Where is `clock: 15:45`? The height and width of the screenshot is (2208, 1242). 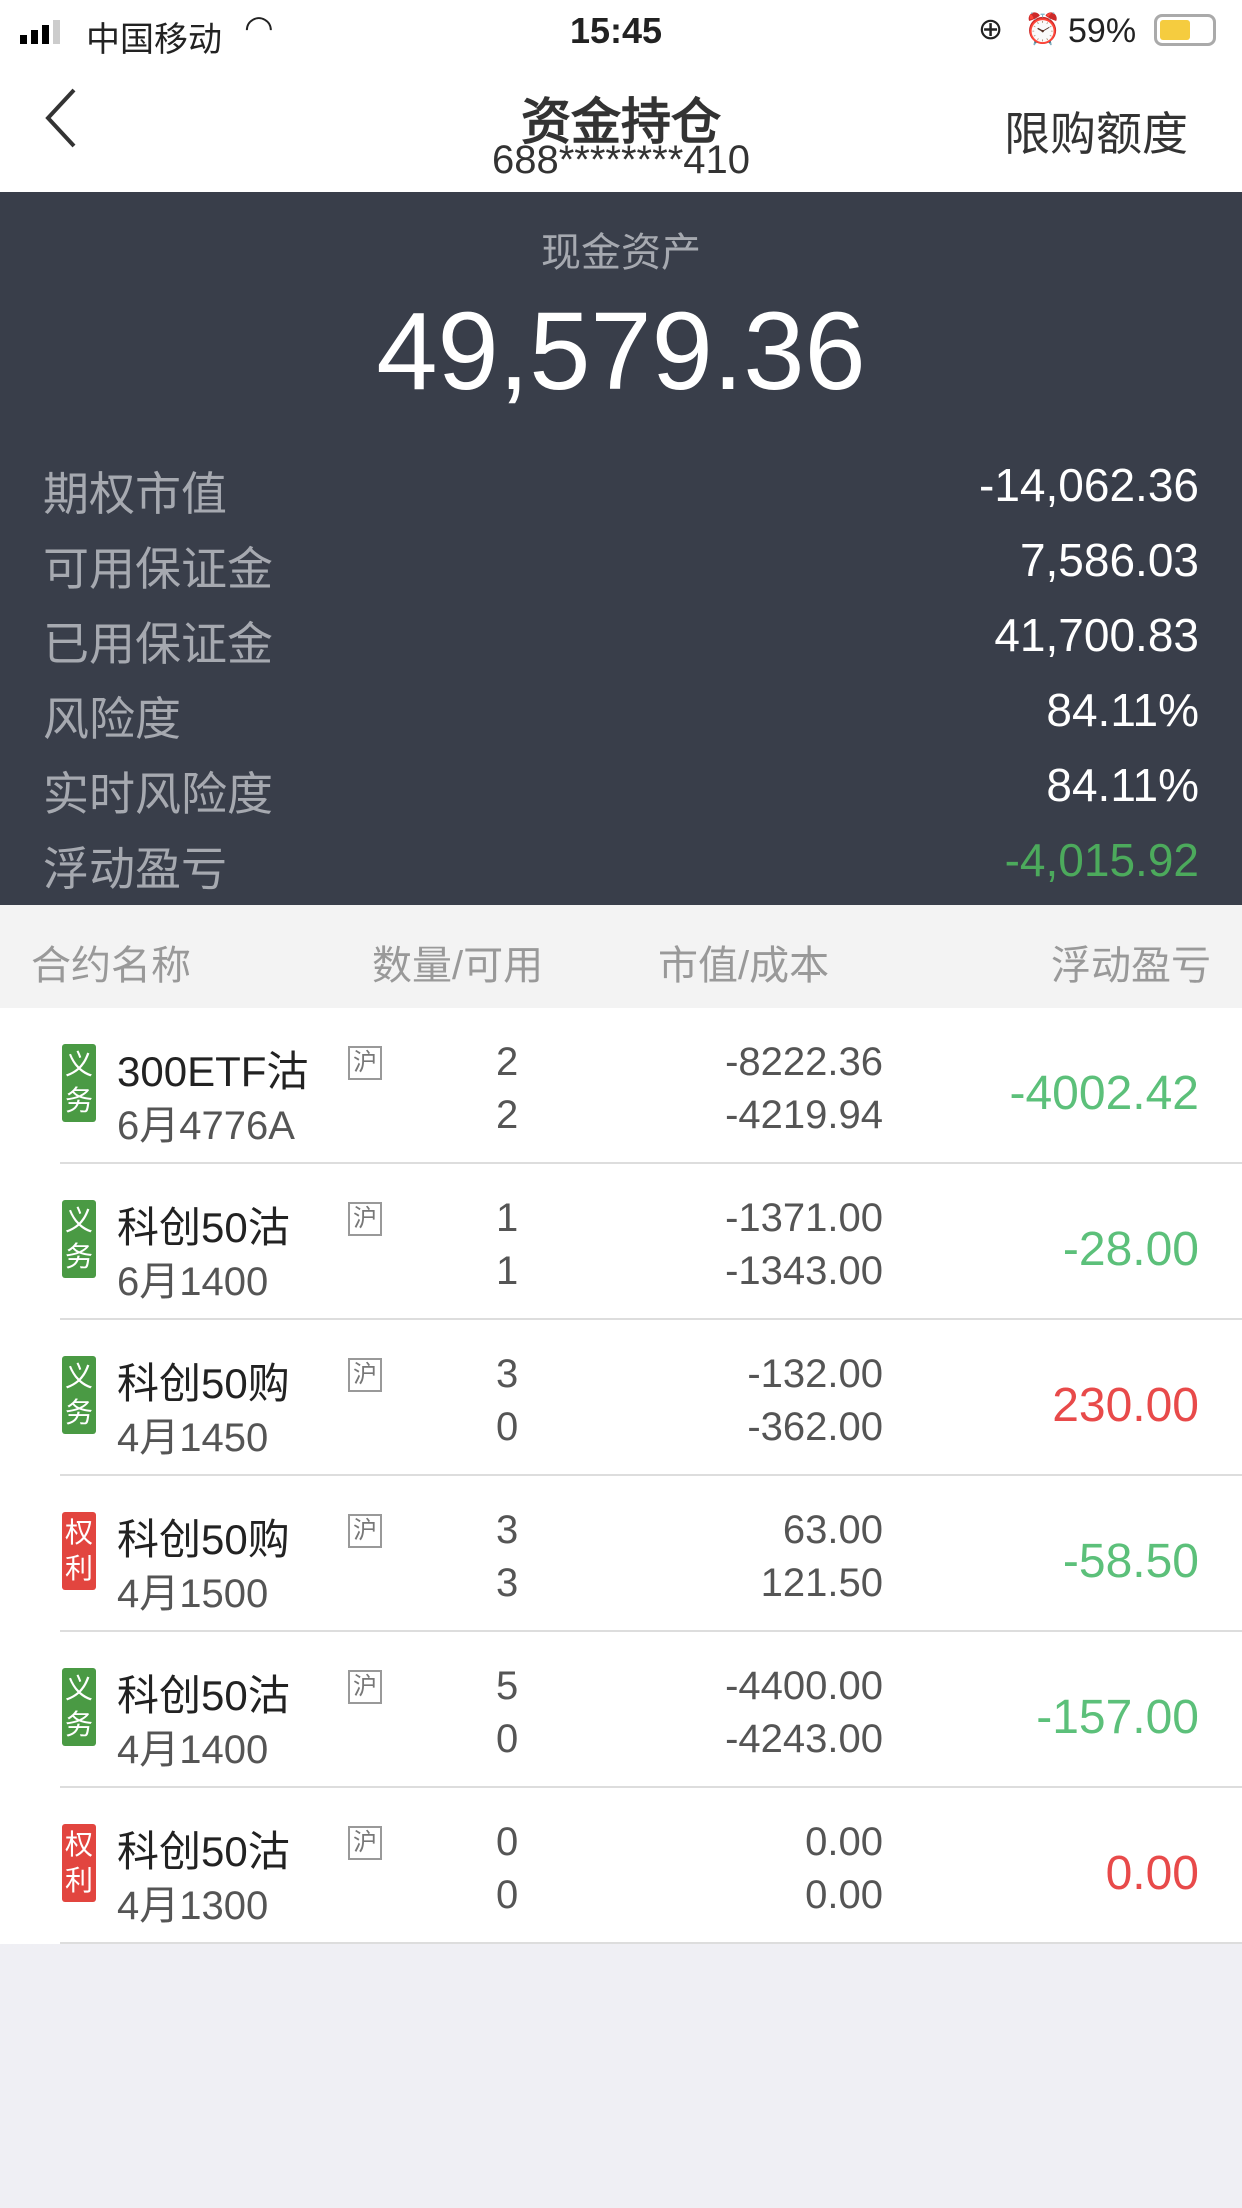
clock: 15:45 is located at coordinates (616, 30).